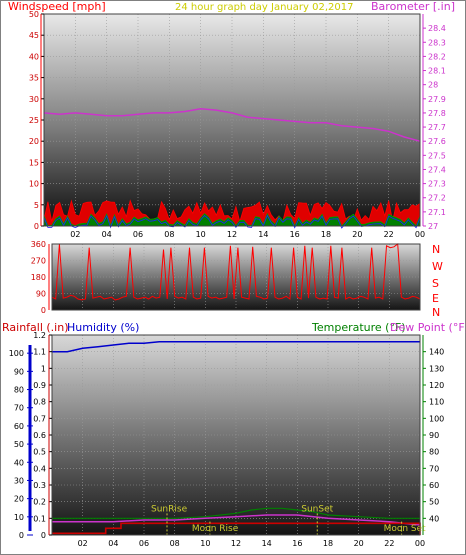 Image resolution: width=466 pixels, height=555 pixels. I want to click on wind-direction-trace, so click(232, 221).